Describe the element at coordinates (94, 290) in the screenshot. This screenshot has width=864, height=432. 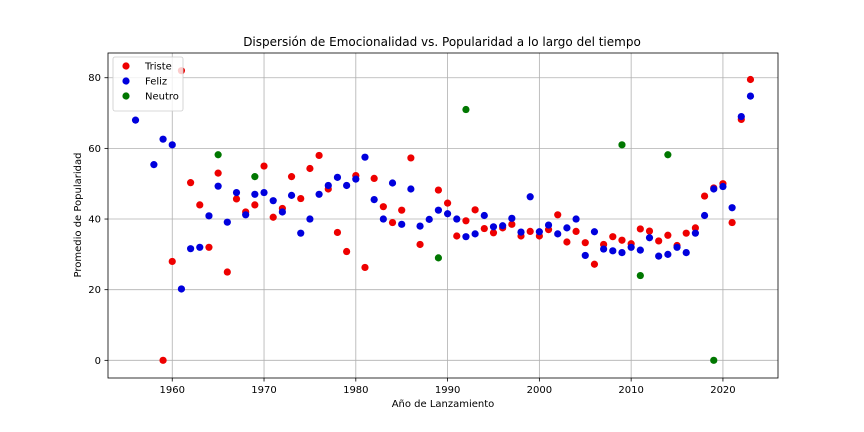
I see `y-tick-label: 20` at that location.